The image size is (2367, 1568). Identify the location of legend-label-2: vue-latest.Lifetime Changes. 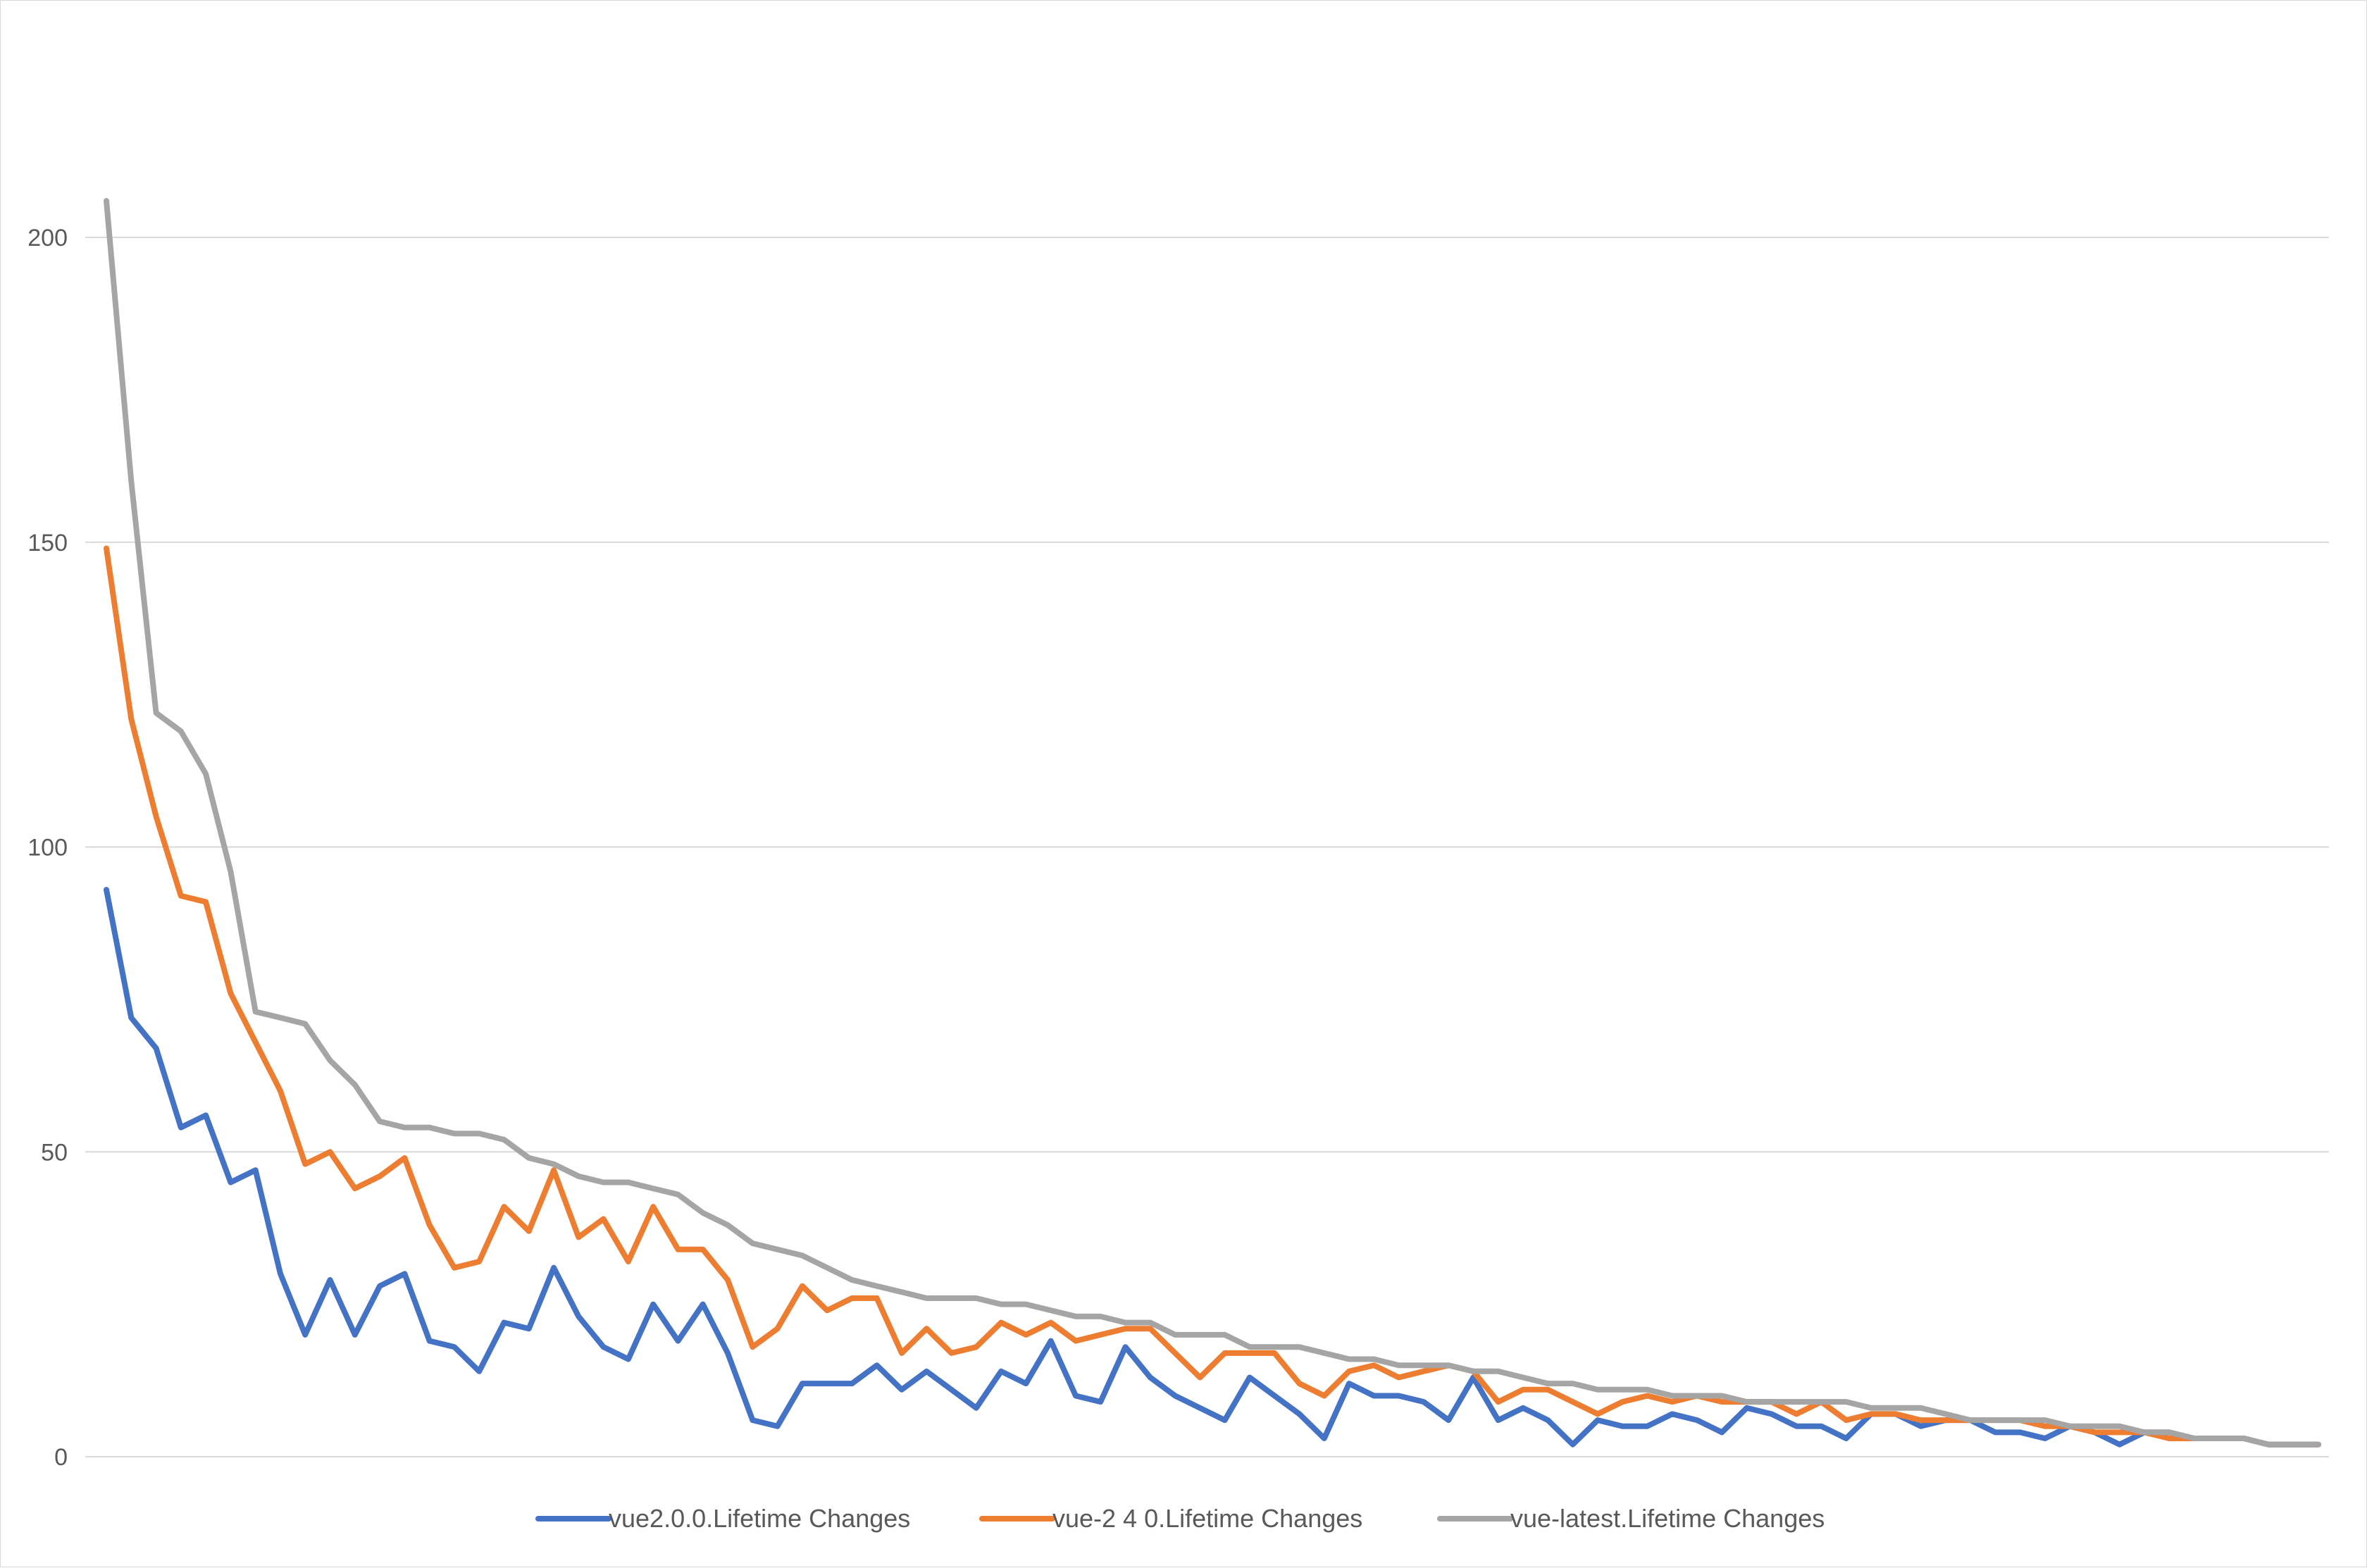
(1668, 1518).